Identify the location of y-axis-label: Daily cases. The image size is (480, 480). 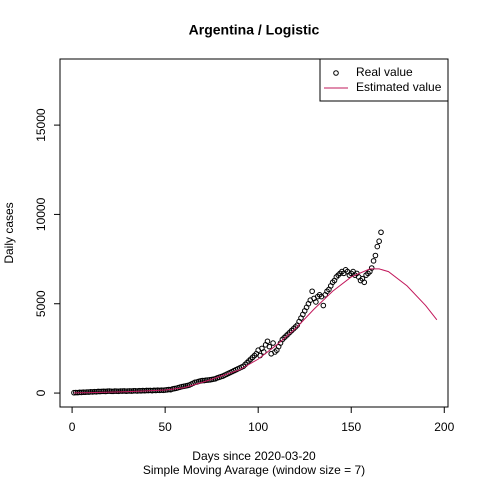
(9, 232).